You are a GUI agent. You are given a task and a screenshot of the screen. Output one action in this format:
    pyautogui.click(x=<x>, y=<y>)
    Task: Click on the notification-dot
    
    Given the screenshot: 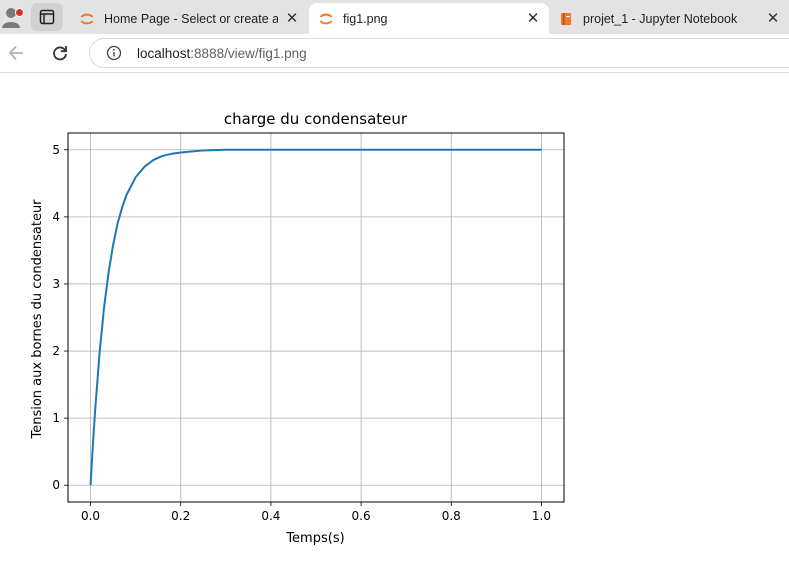 What is the action you would take?
    pyautogui.click(x=19, y=12)
    